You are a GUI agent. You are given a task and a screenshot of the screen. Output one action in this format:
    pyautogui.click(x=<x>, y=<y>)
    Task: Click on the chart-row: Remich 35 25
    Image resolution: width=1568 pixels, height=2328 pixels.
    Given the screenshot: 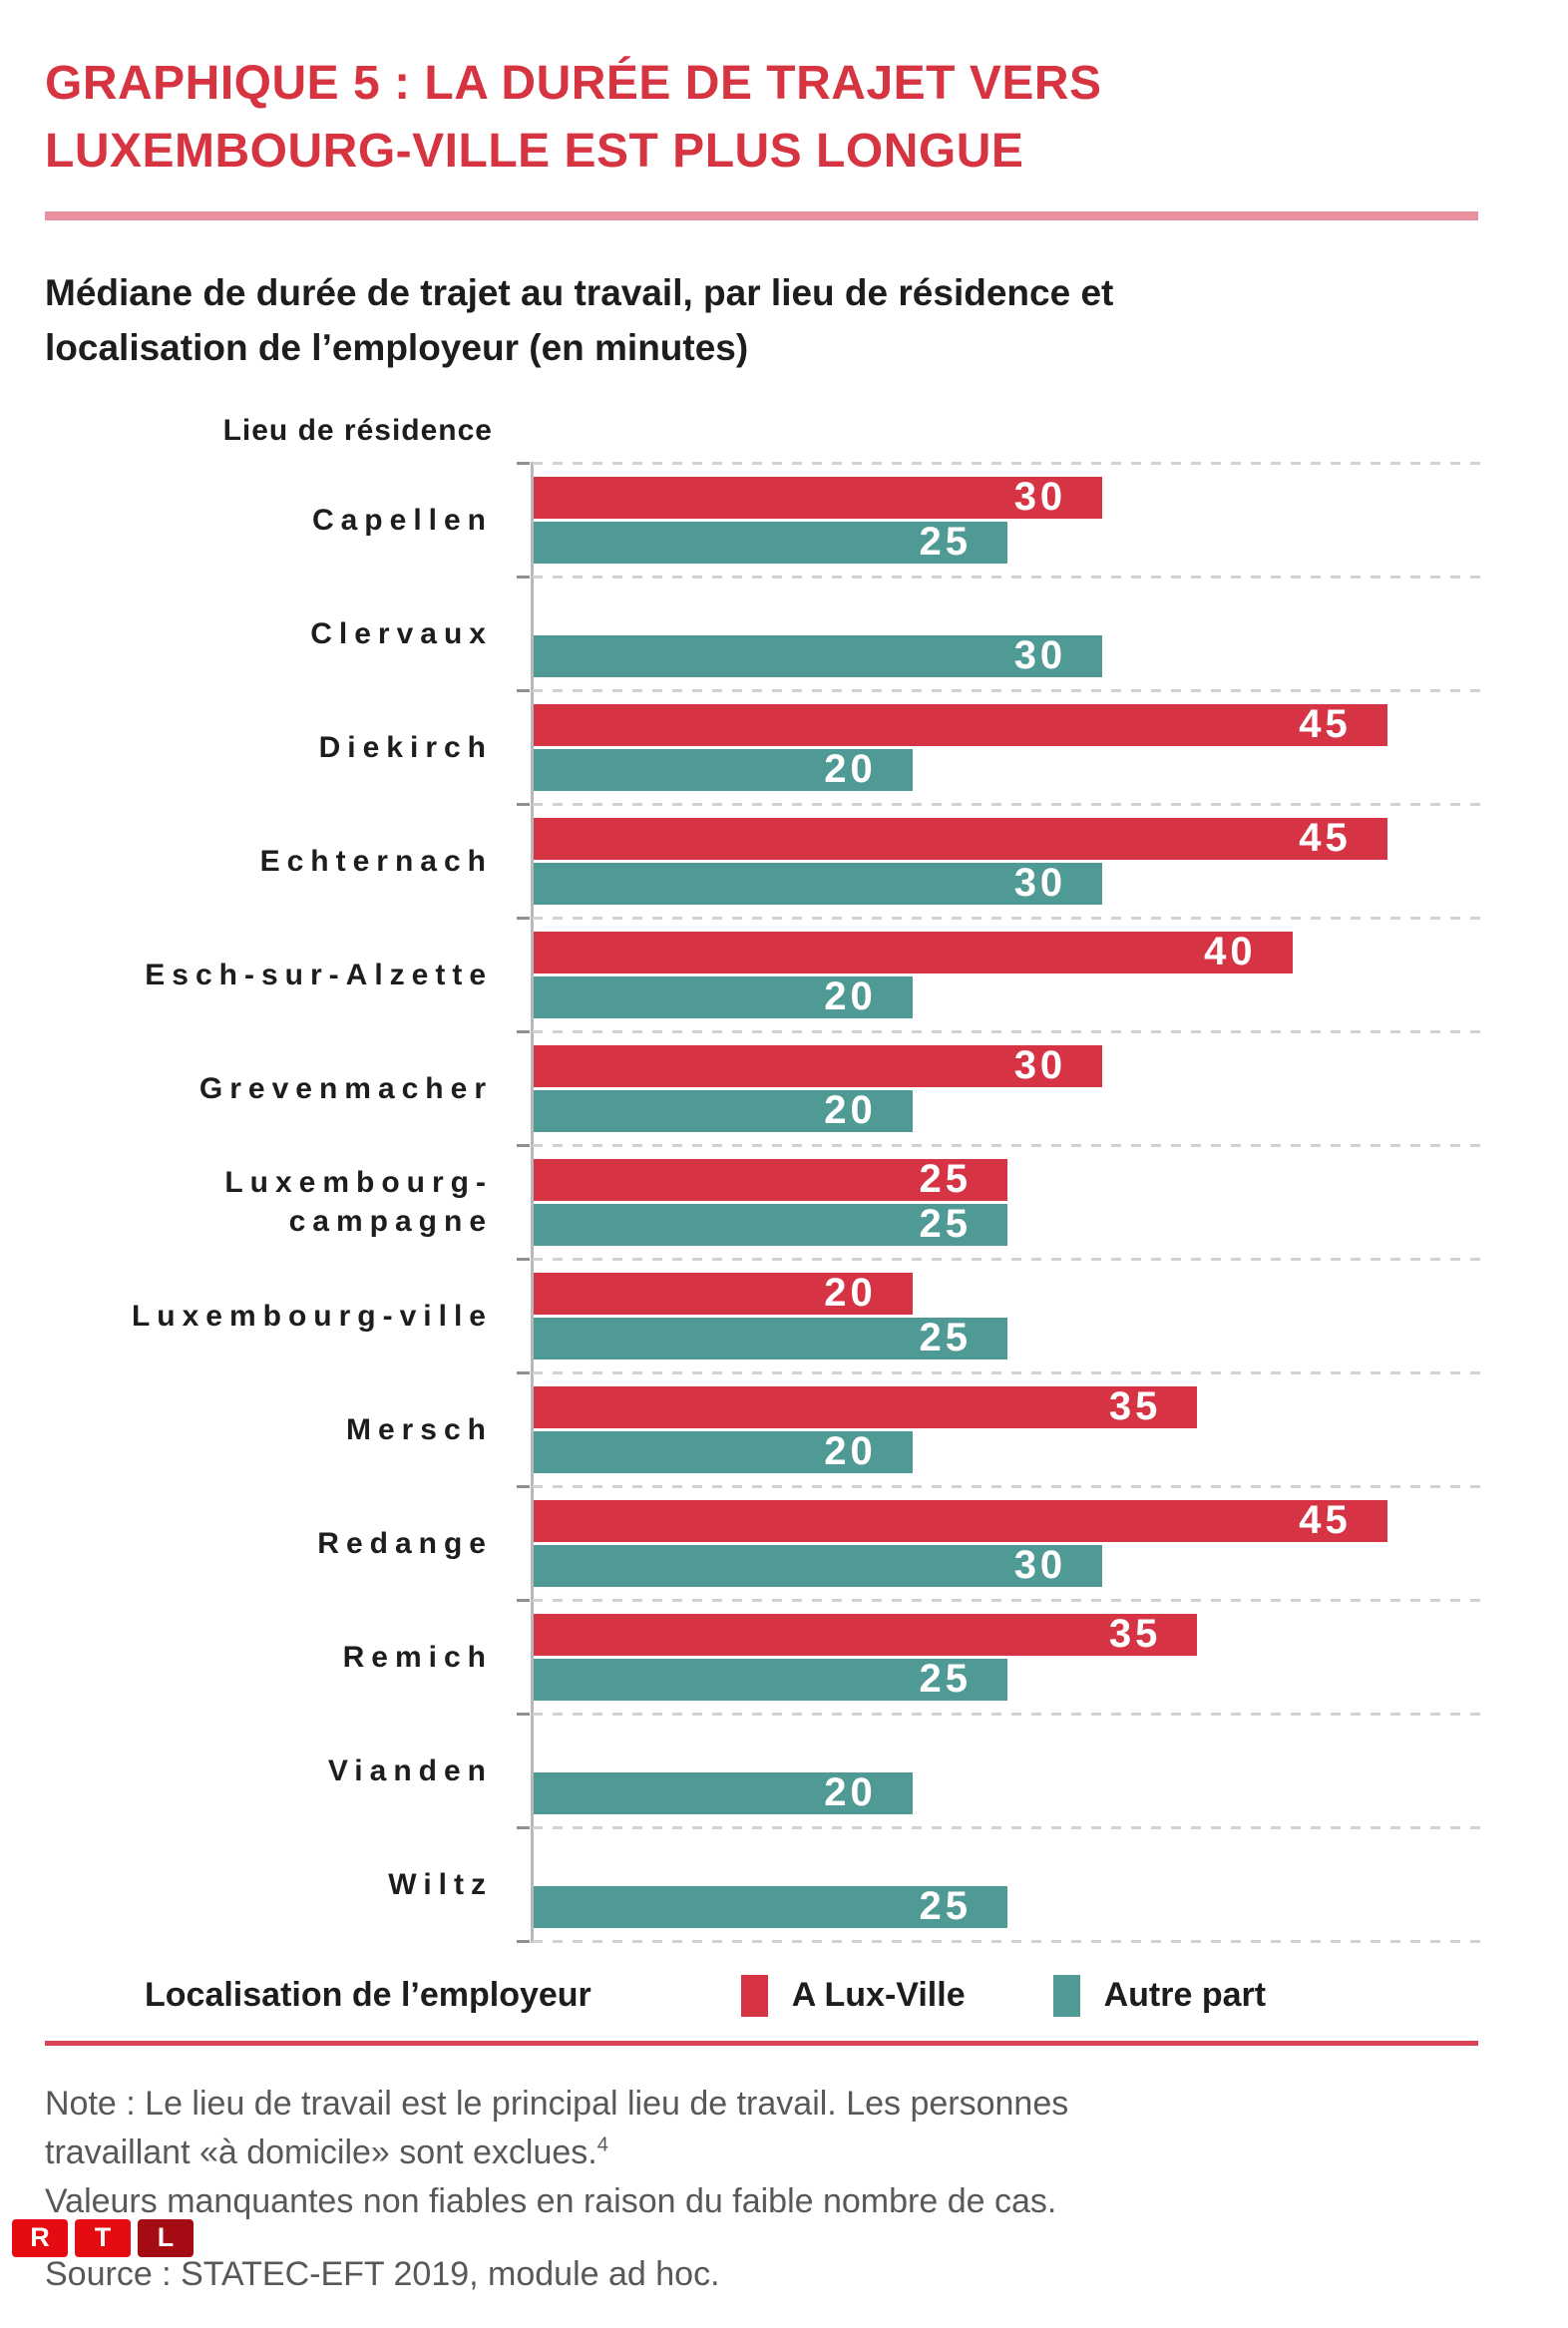 What is the action you would take?
    pyautogui.click(x=764, y=1657)
    